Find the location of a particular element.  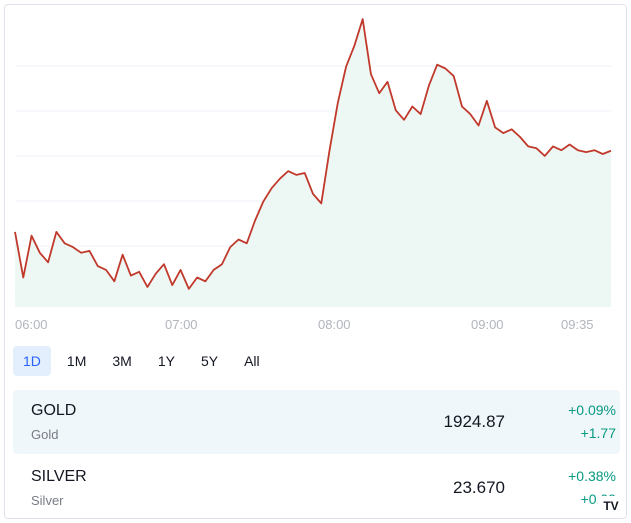

x-tick-label: 07:00 is located at coordinates (181, 324).